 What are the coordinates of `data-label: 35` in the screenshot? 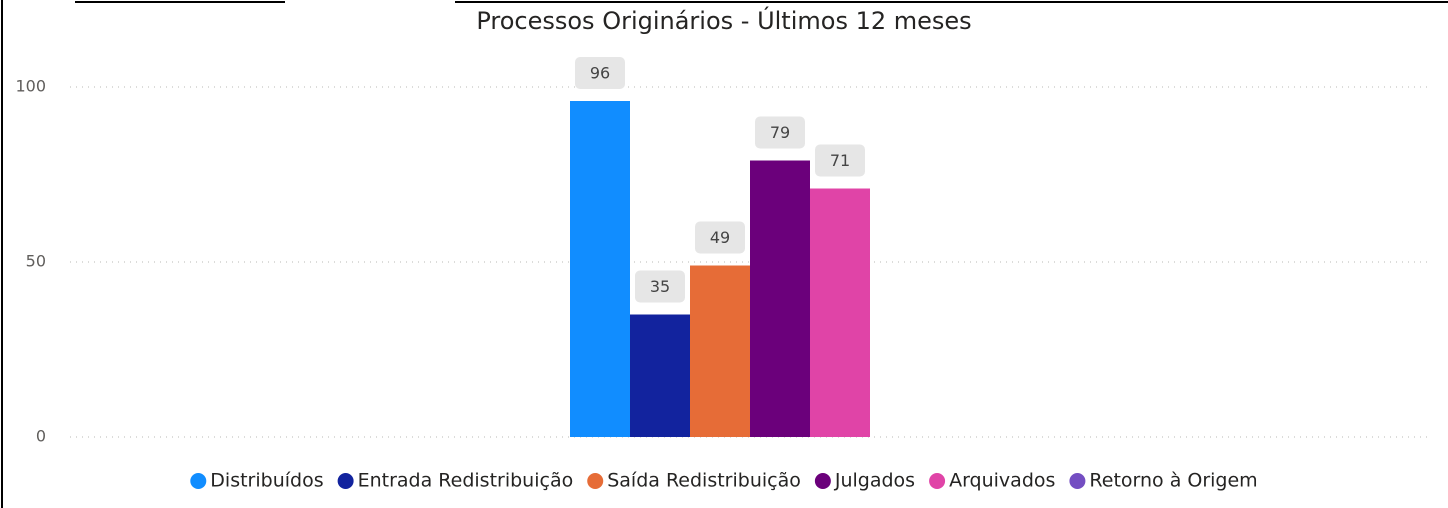 It's located at (660, 286).